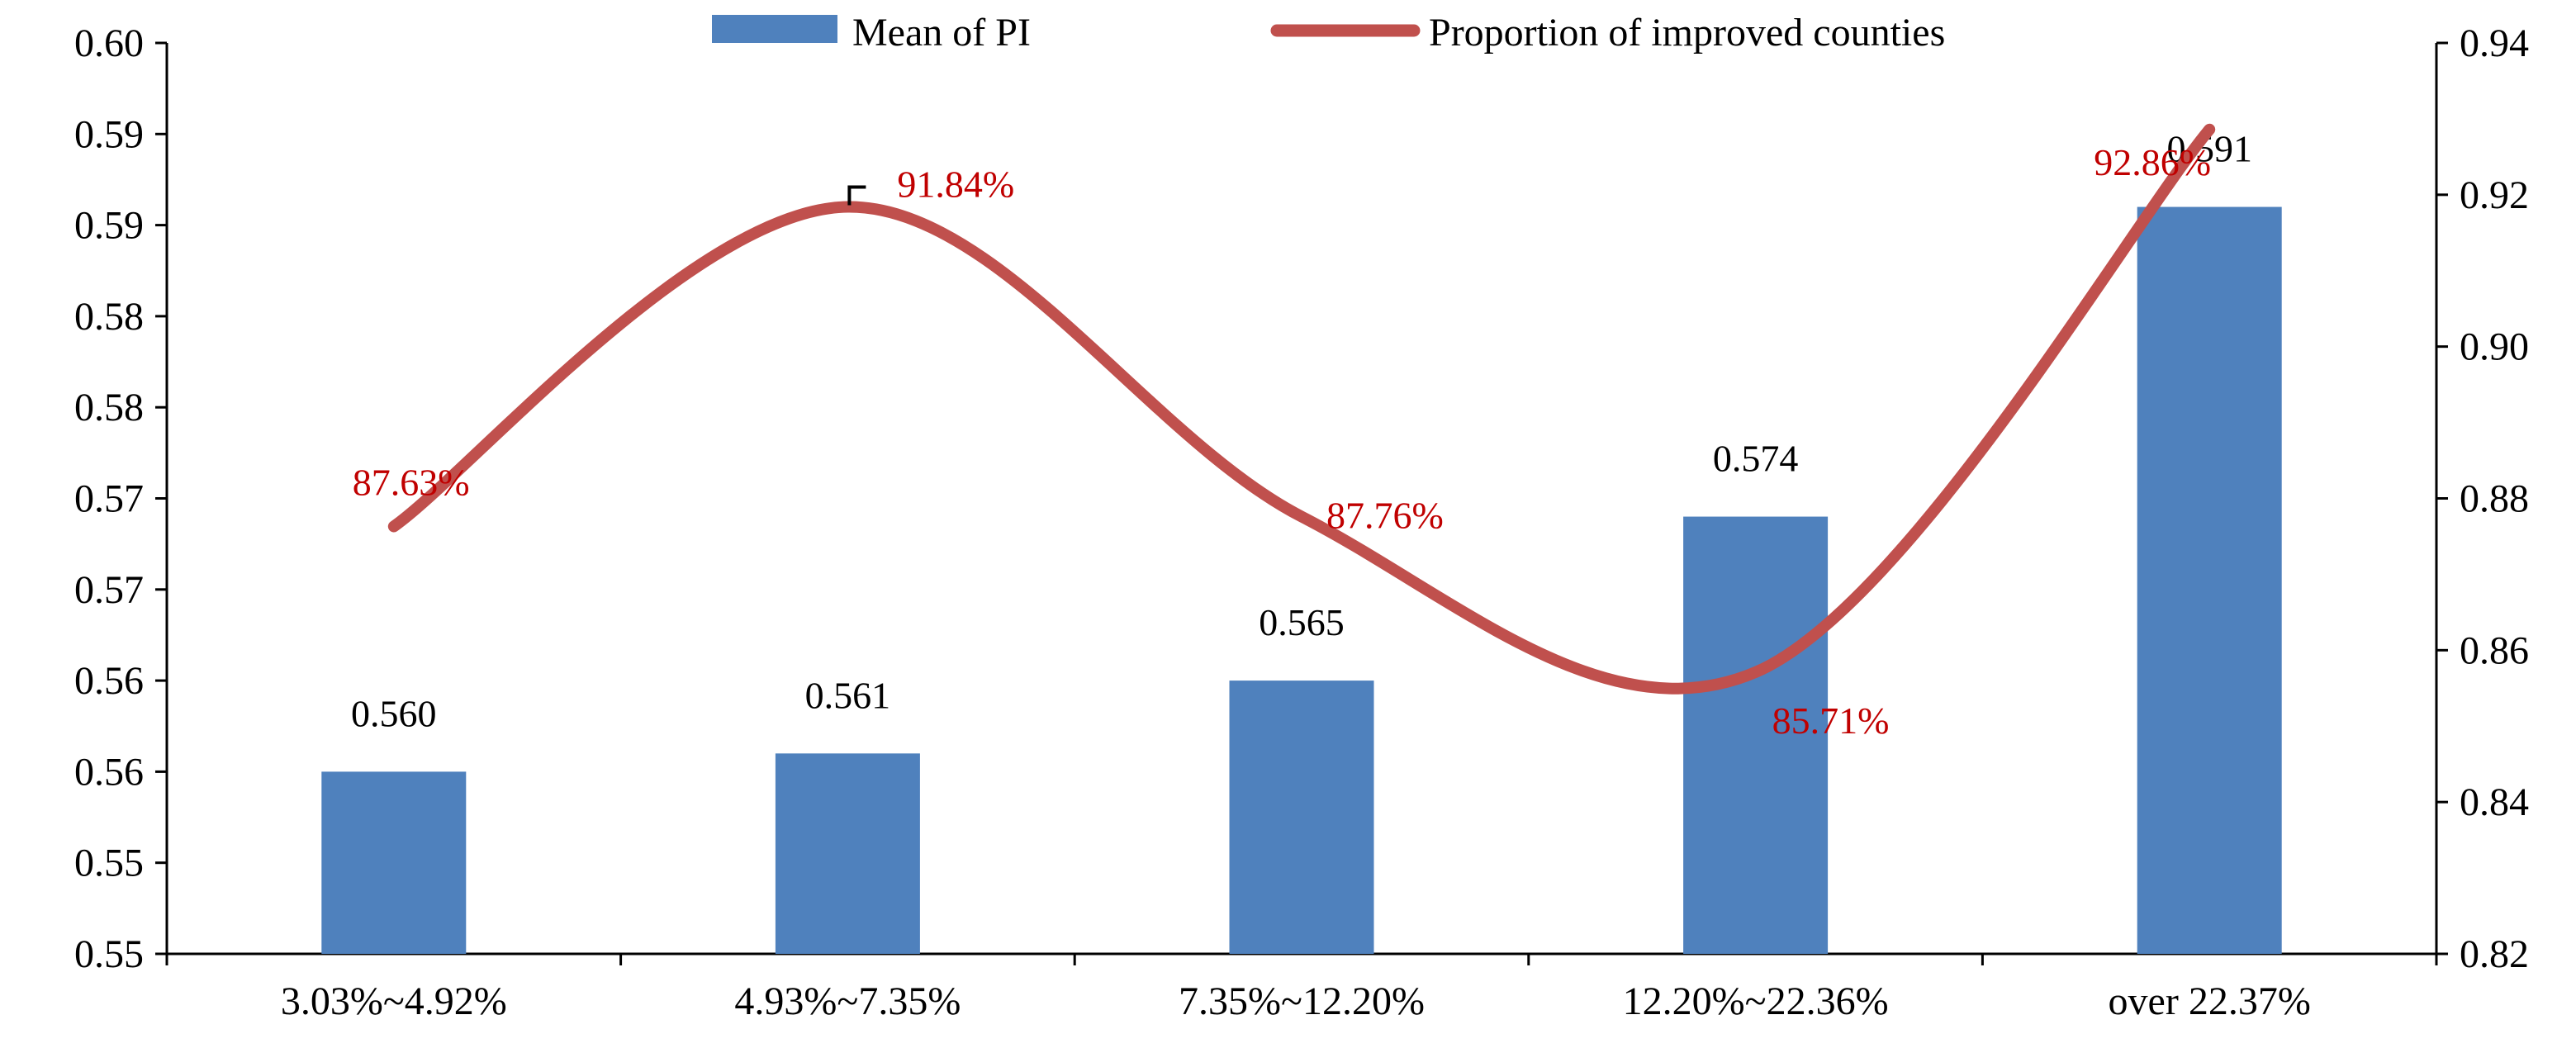 The image size is (2576, 1048). I want to click on right-tick-label: 0.84, so click(2494, 802).